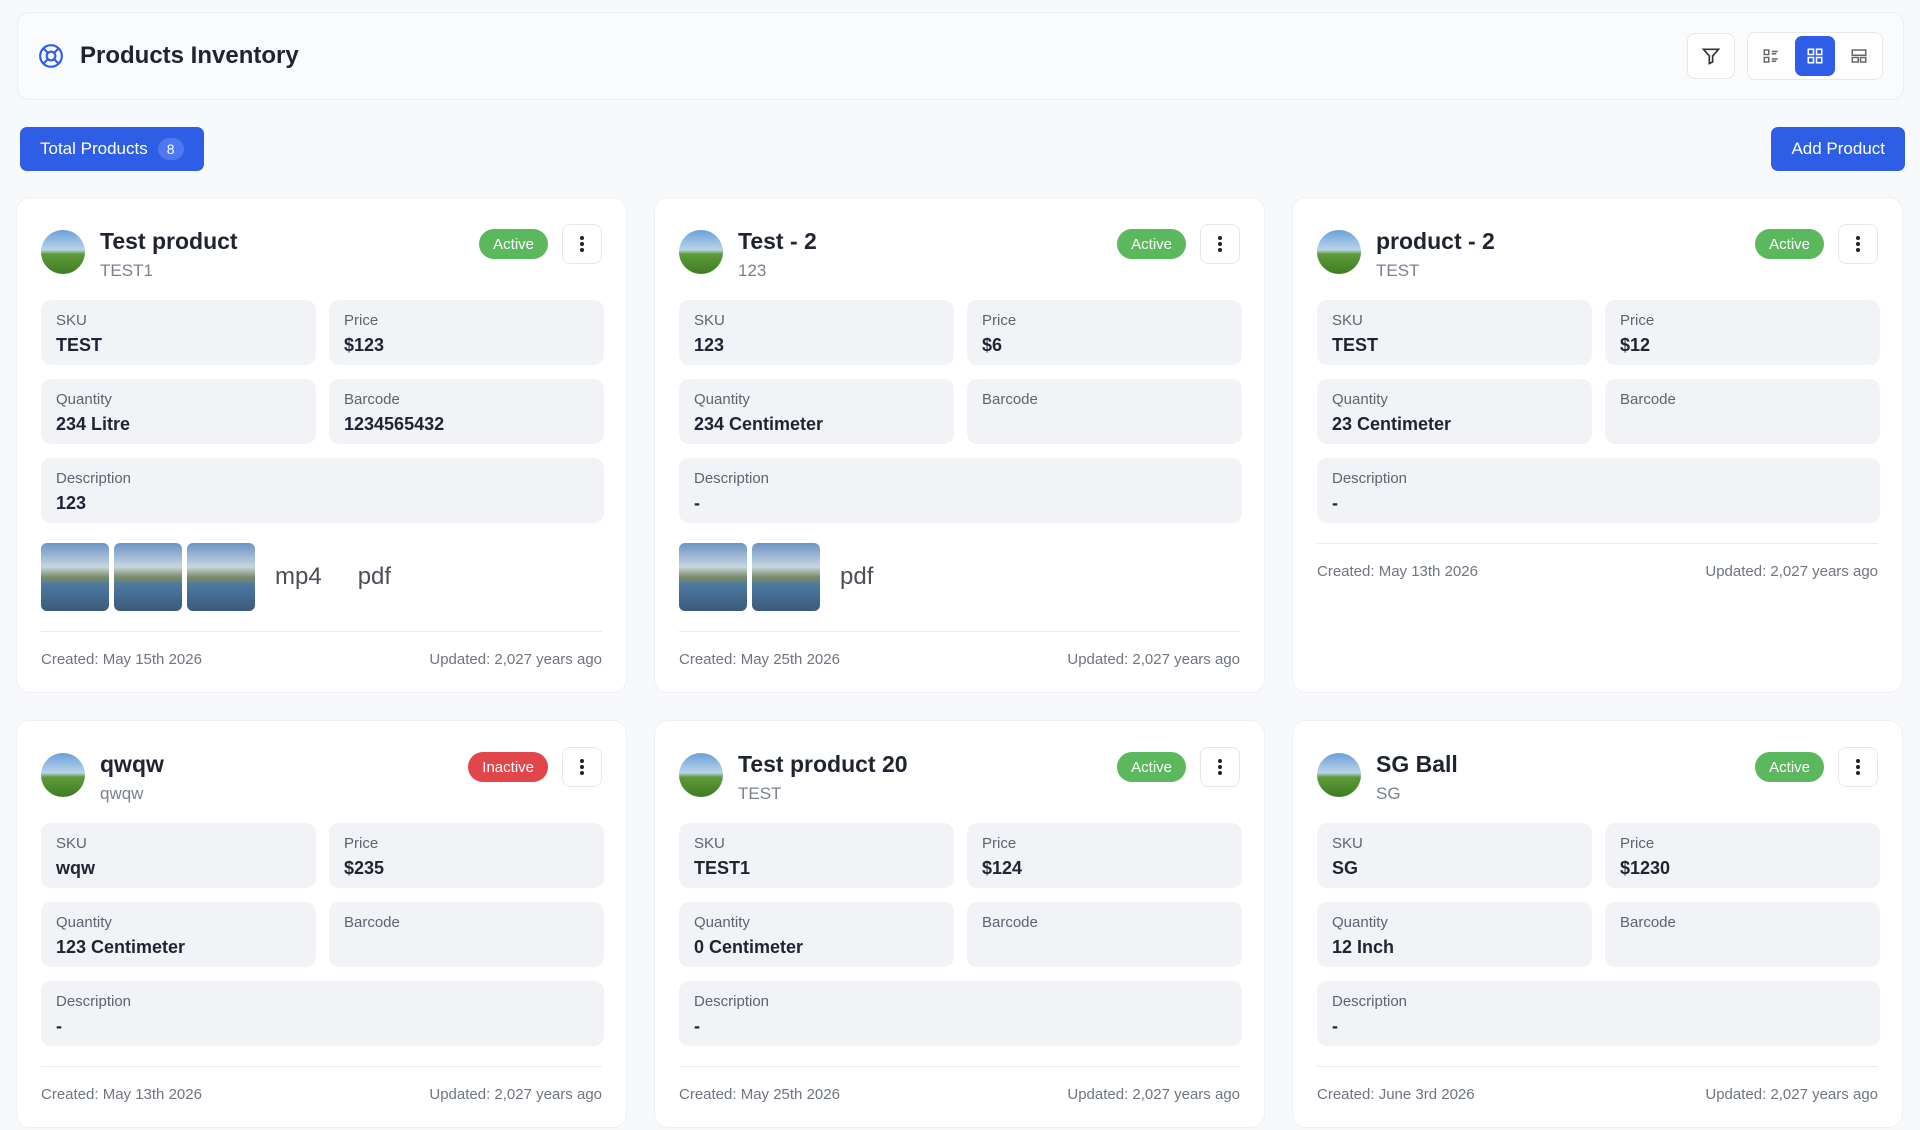  What do you see at coordinates (1396, 1094) in the screenshot?
I see `created-date: Created: June 3rd 2026` at bounding box center [1396, 1094].